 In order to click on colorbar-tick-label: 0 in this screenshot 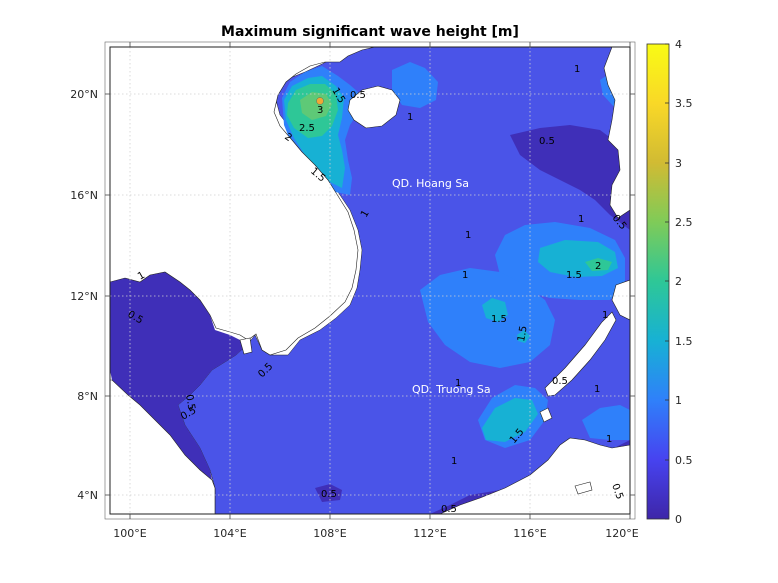, I will do `click(678, 519)`.